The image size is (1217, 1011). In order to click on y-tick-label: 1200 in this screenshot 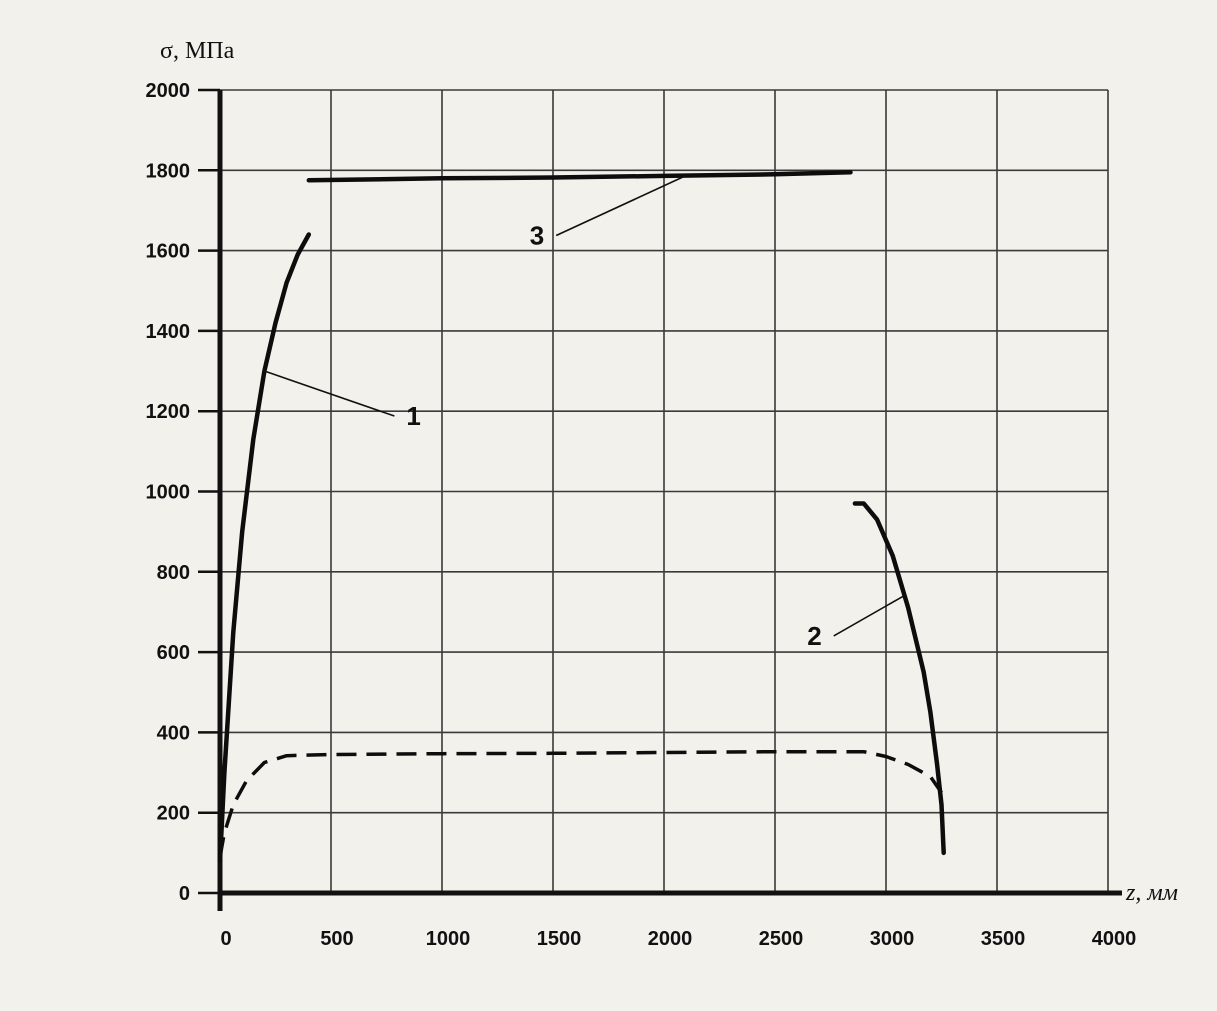, I will do `click(168, 412)`.